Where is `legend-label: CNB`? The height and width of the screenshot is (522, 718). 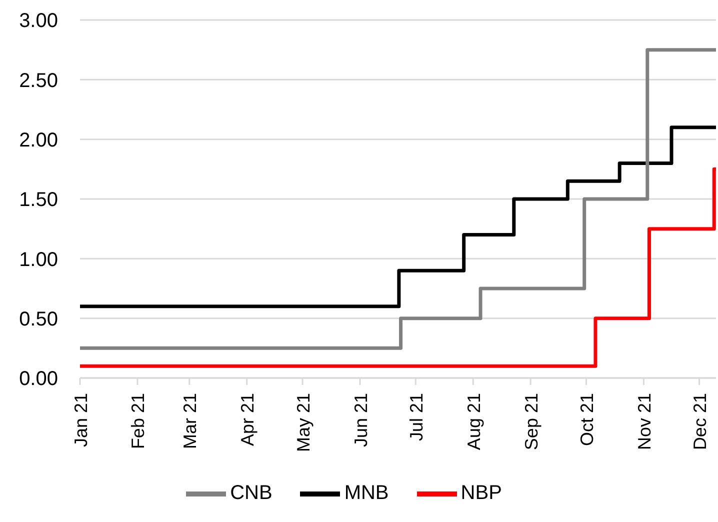 legend-label: CNB is located at coordinates (251, 493).